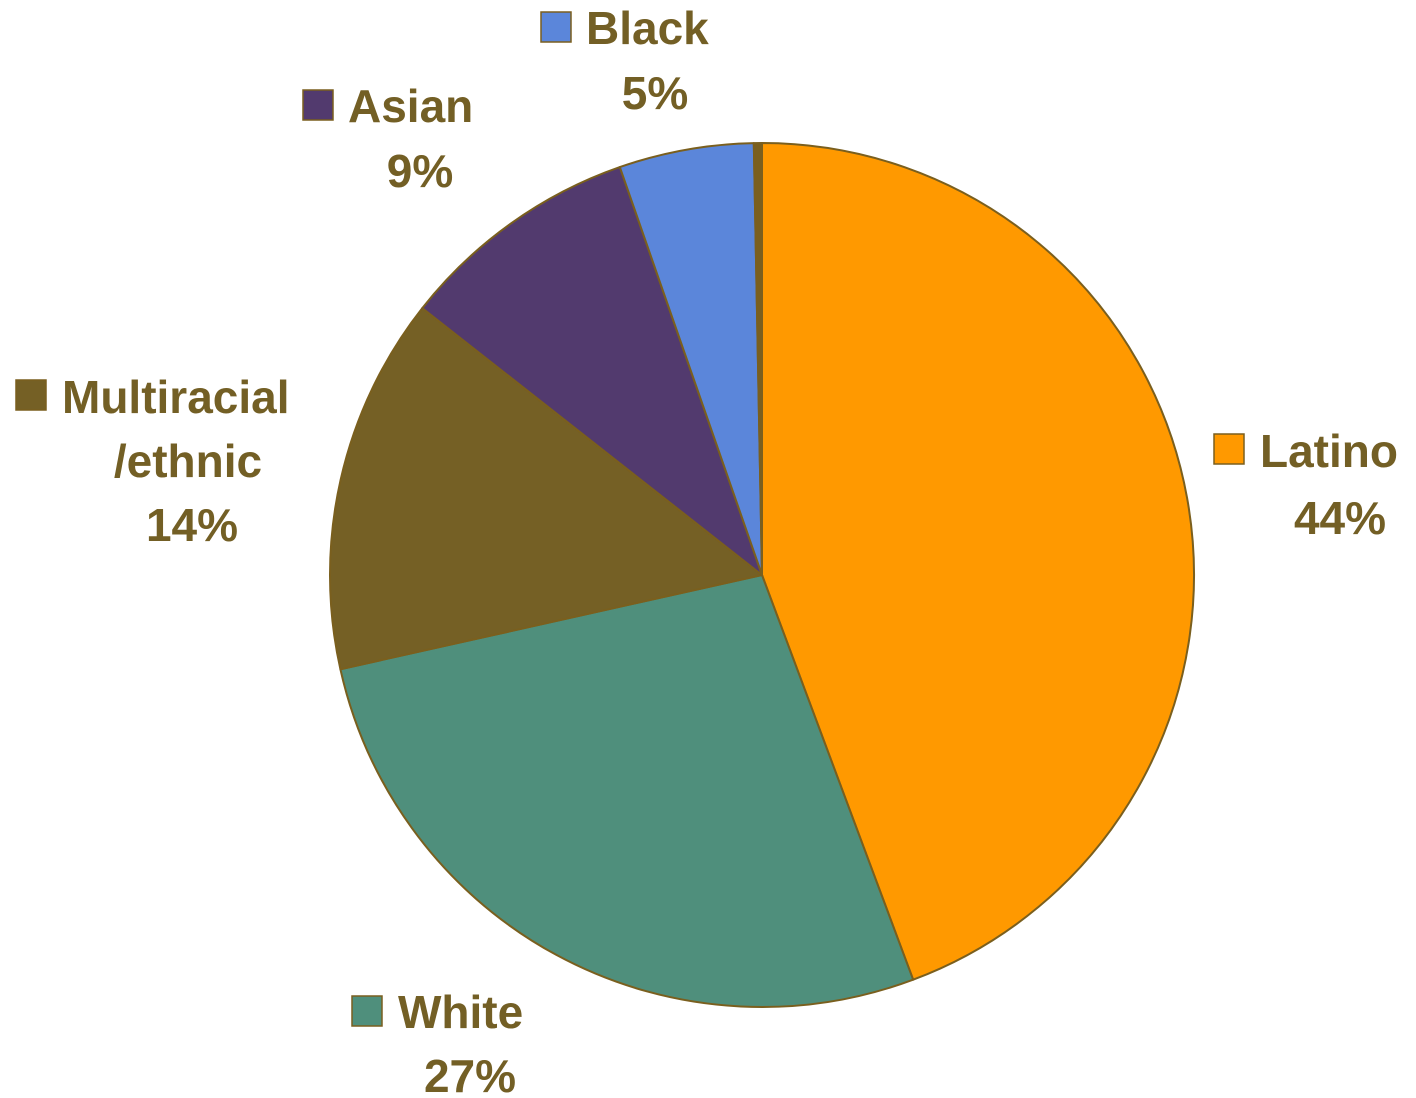 This screenshot has height=1098, width=1416. Describe the element at coordinates (1229, 449) in the screenshot. I see `legend-swatch-latino` at that location.